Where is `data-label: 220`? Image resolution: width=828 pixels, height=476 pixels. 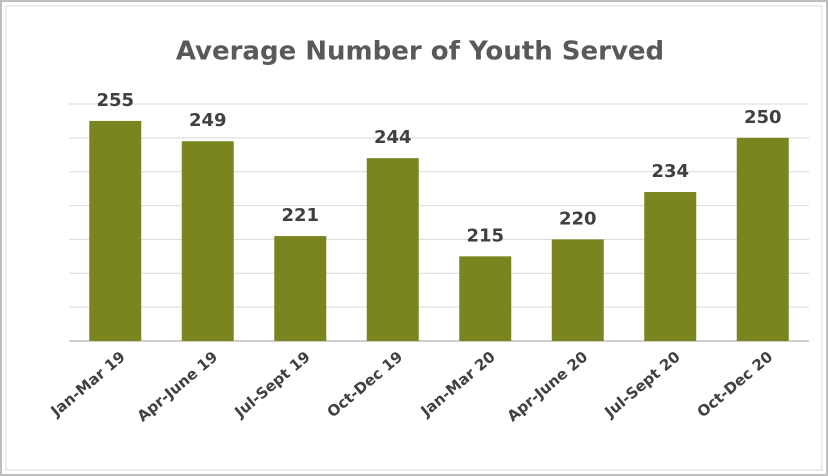
data-label: 220 is located at coordinates (578, 218).